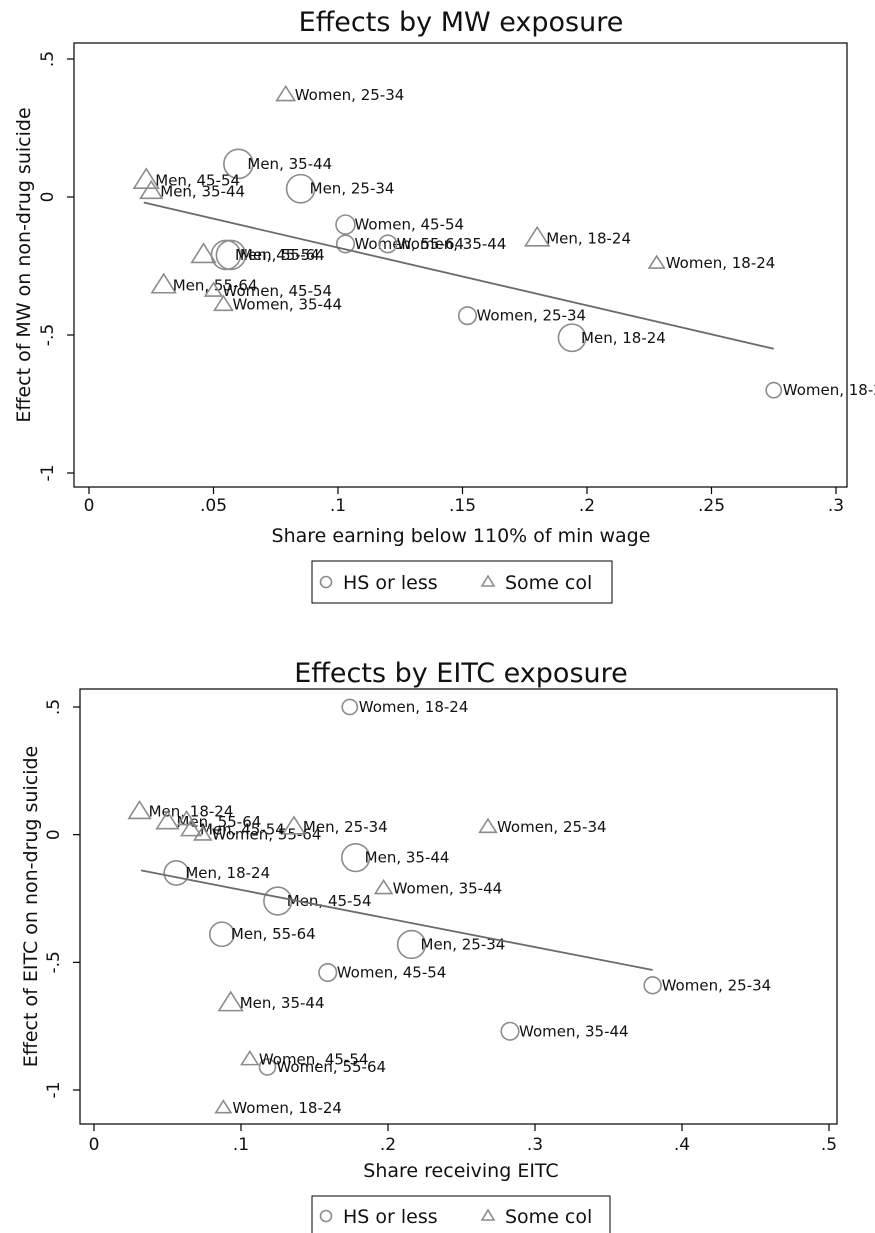 This screenshot has width=875, height=1233. Describe the element at coordinates (31, 906) in the screenshot. I see `y-axis-label: Effect of EITC on non-drug suicide` at that location.